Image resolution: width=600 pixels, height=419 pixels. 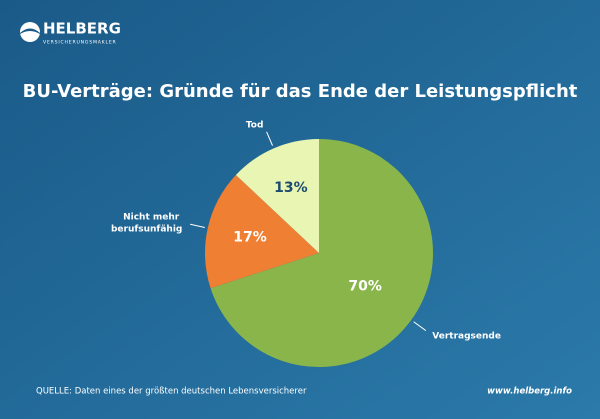 What do you see at coordinates (365, 287) in the screenshot?
I see `value-label: 70%` at bounding box center [365, 287].